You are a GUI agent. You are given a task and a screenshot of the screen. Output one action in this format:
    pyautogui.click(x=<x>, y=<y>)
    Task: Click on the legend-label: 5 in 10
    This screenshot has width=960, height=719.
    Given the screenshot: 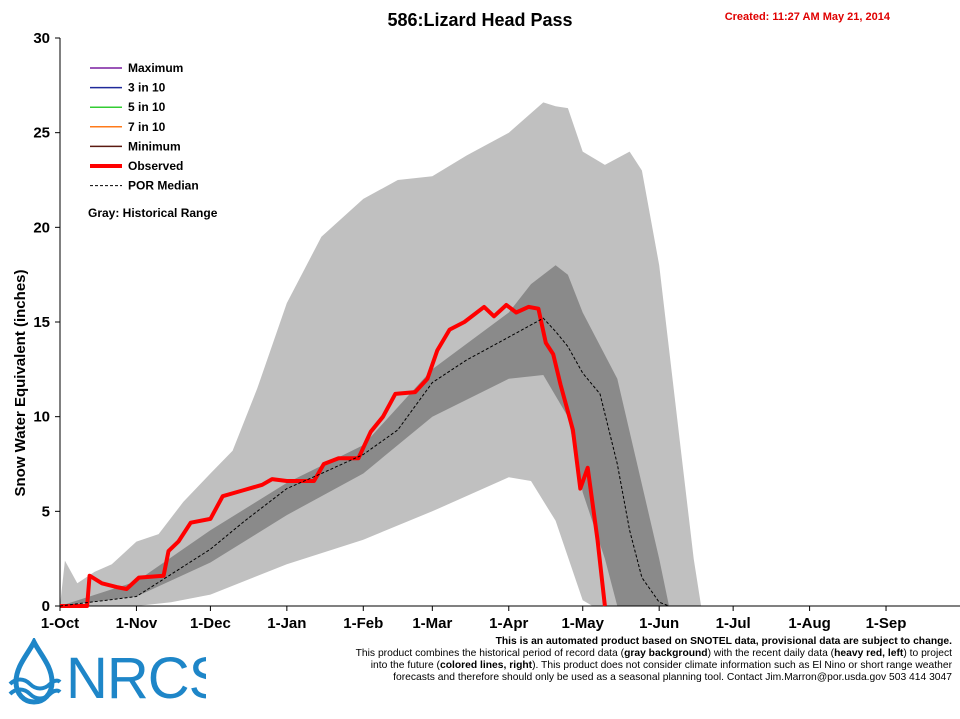 What is the action you would take?
    pyautogui.click(x=147, y=107)
    